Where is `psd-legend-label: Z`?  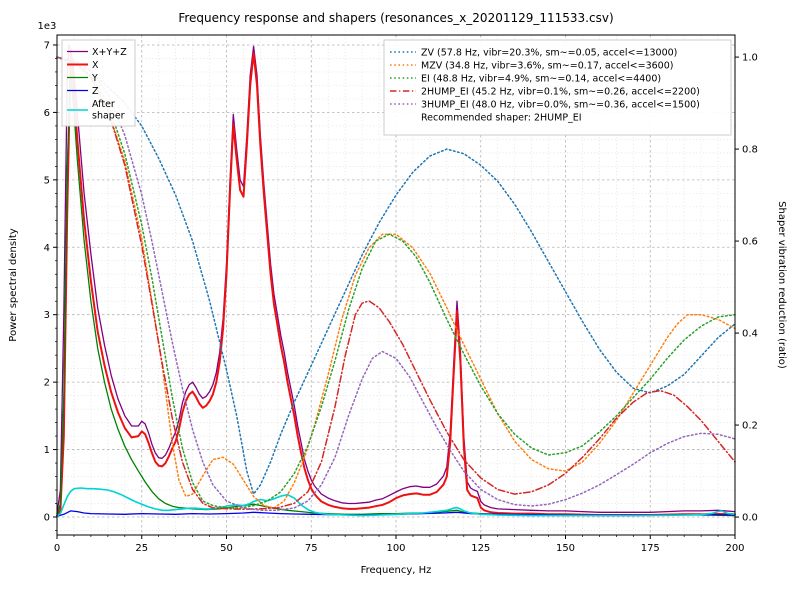
psd-legend-label: Z is located at coordinates (95, 91).